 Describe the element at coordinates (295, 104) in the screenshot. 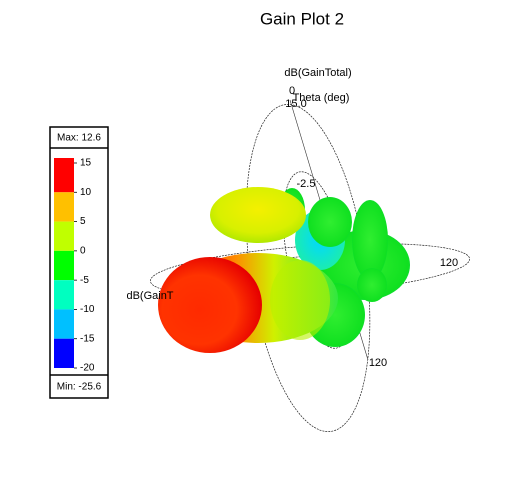

I see `axis-text: 15.0` at that location.